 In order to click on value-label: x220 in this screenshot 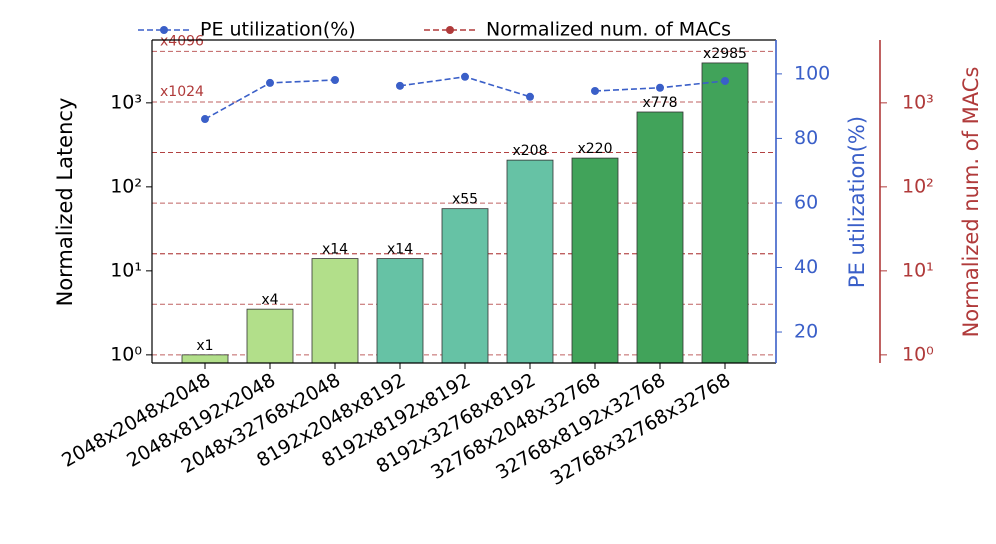, I will do `click(594, 149)`.